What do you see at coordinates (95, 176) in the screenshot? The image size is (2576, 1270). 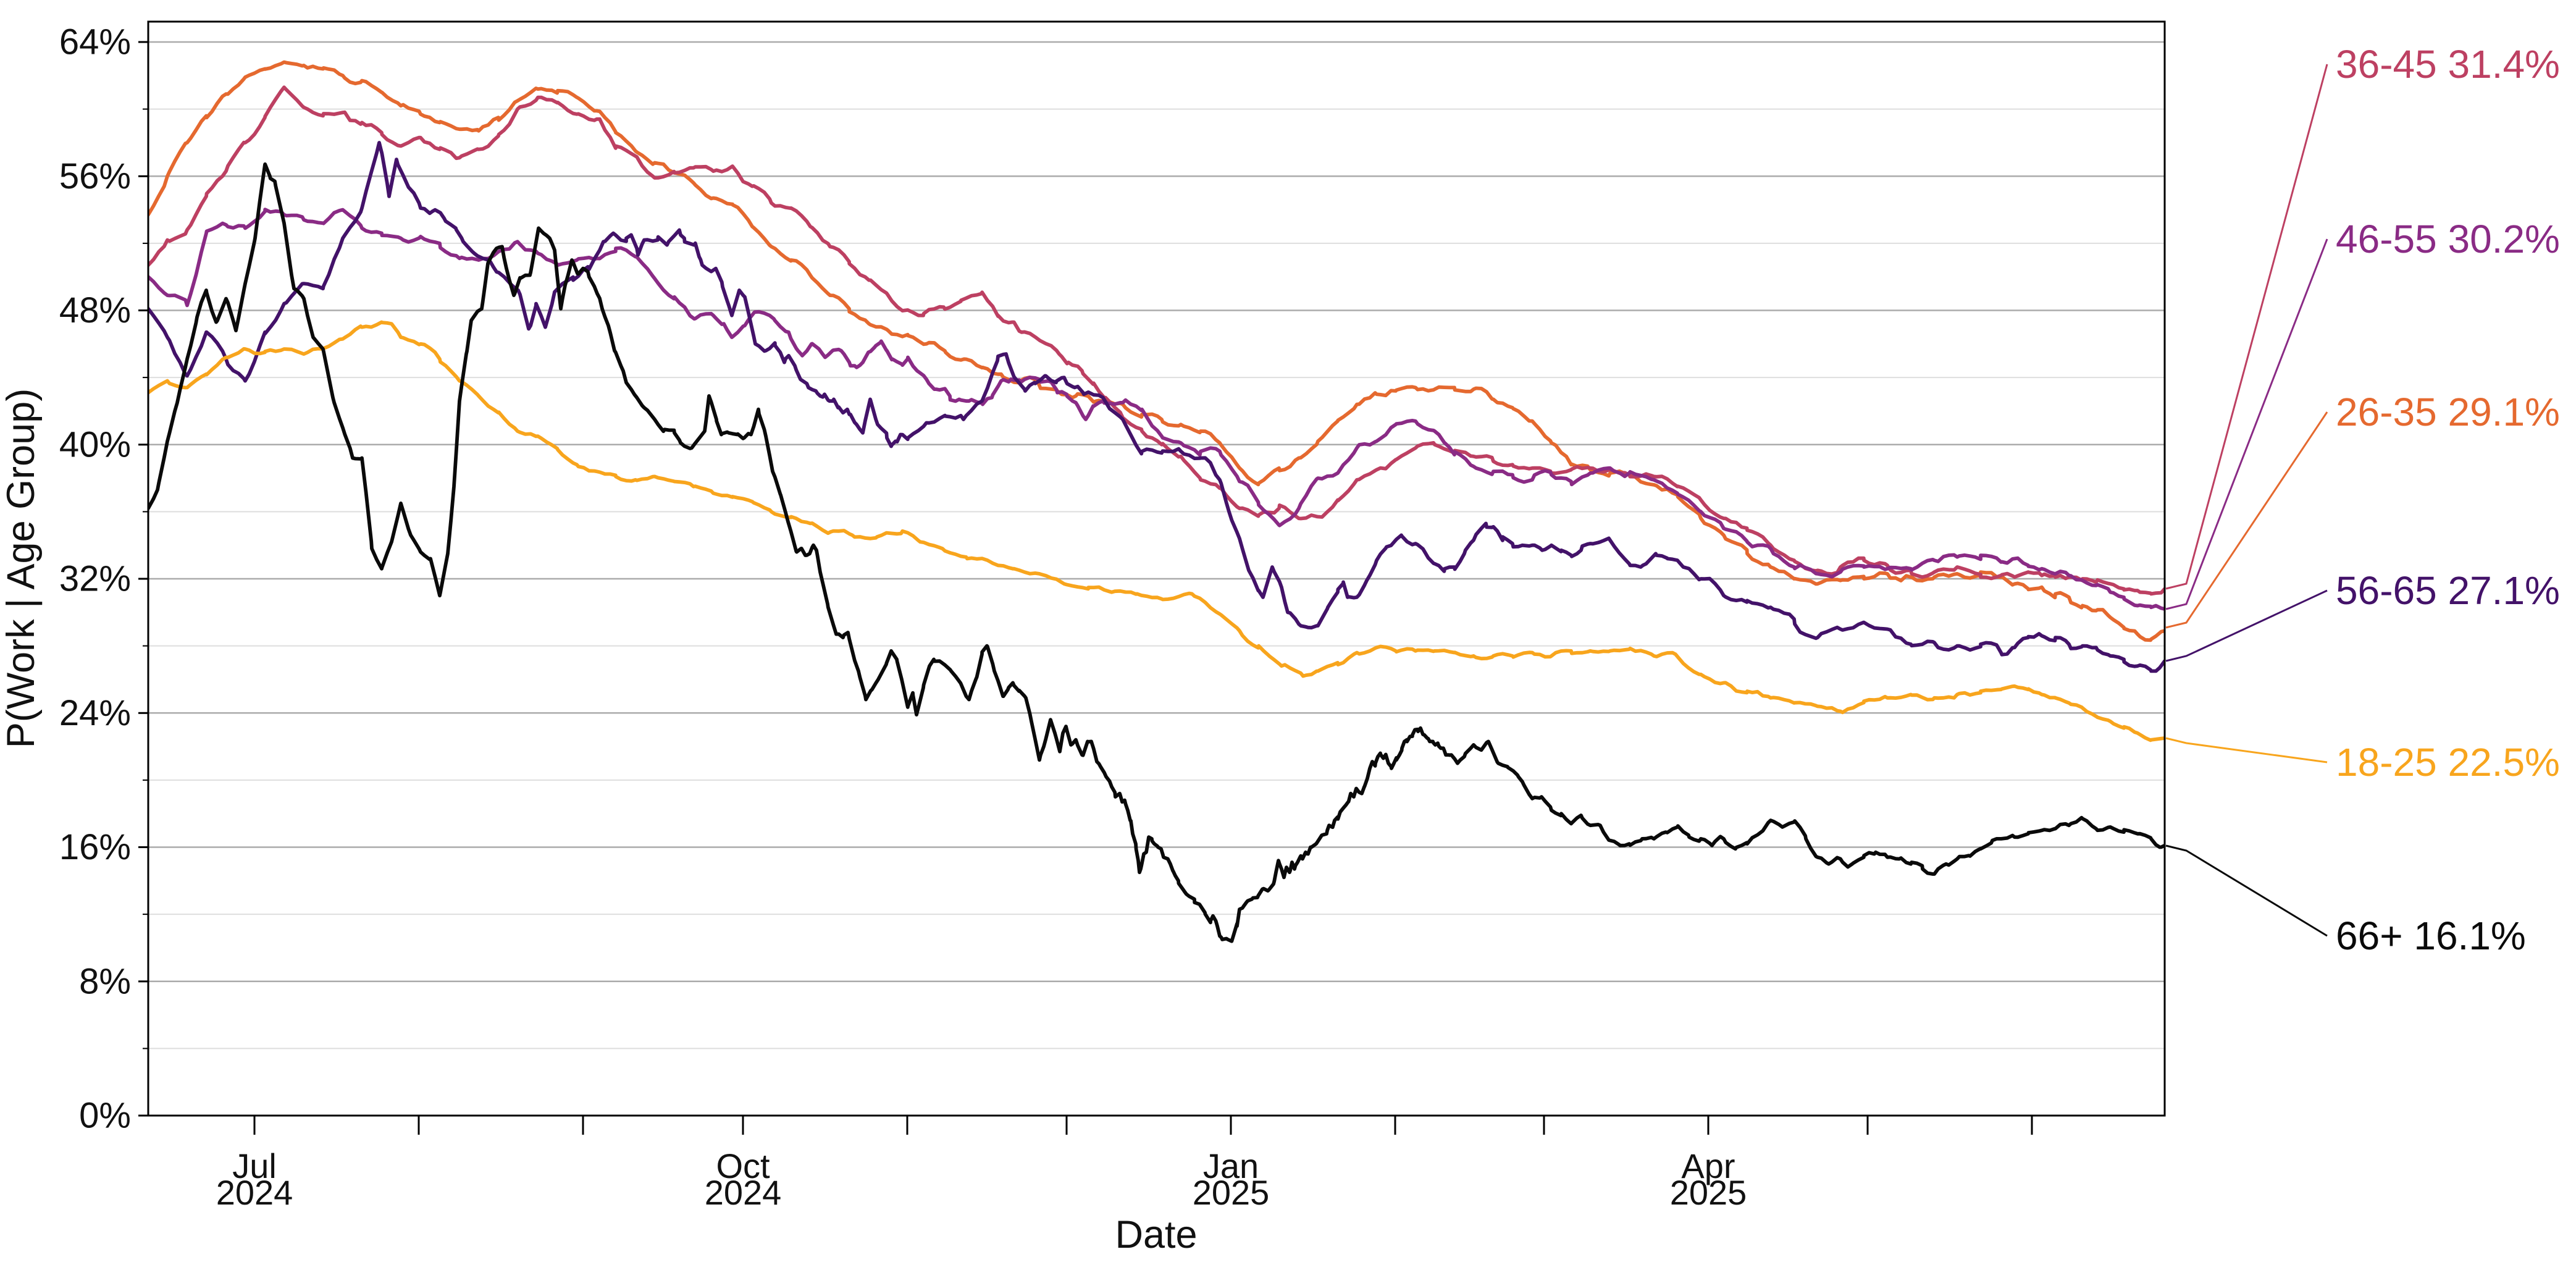 I see `svg-text: 56%` at bounding box center [95, 176].